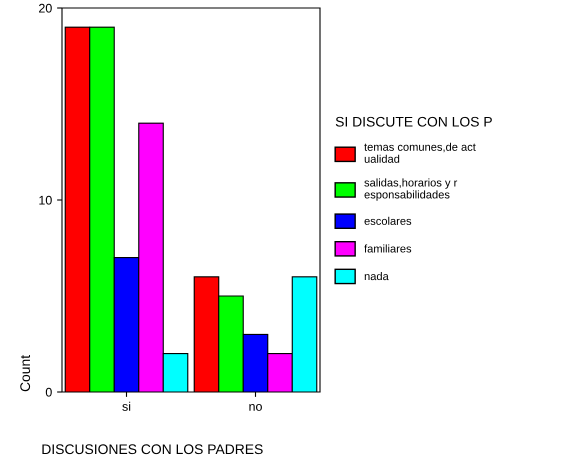  I want to click on x-tick-label: no, so click(255, 407).